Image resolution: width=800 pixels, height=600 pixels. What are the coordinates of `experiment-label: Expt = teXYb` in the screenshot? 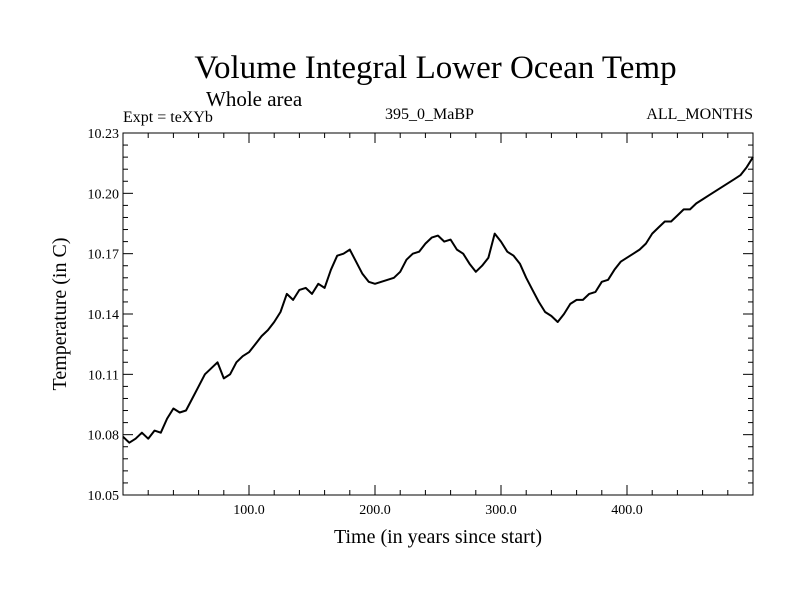 It's located at (168, 117).